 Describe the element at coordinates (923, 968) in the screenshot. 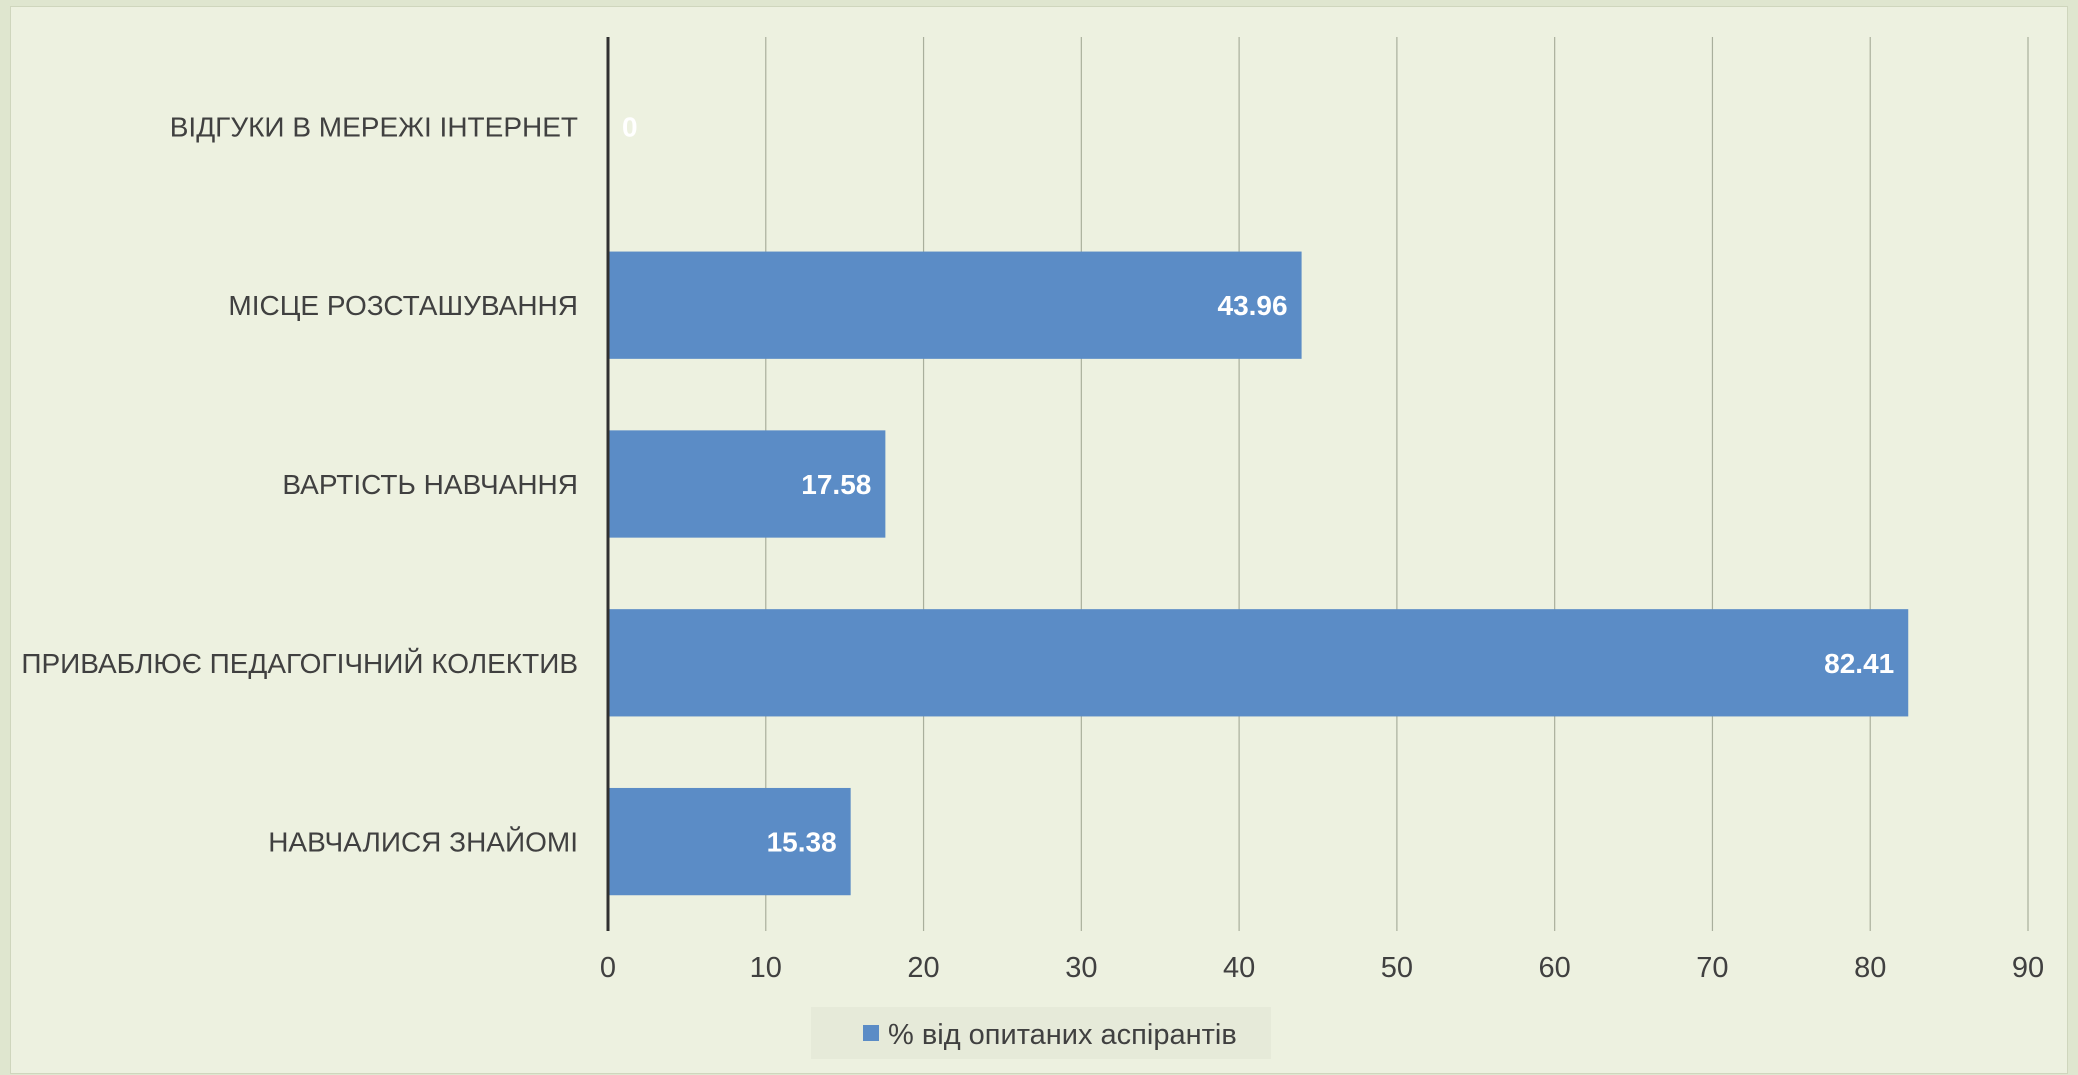

I see `x-tick-label-20: 20` at that location.